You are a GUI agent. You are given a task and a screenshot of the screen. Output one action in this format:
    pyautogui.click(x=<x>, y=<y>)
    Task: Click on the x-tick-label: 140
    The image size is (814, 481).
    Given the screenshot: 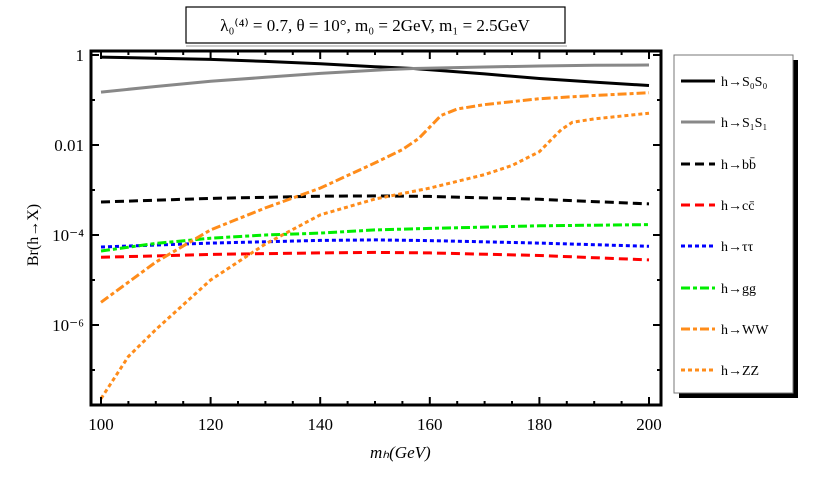 What is the action you would take?
    pyautogui.click(x=320, y=424)
    